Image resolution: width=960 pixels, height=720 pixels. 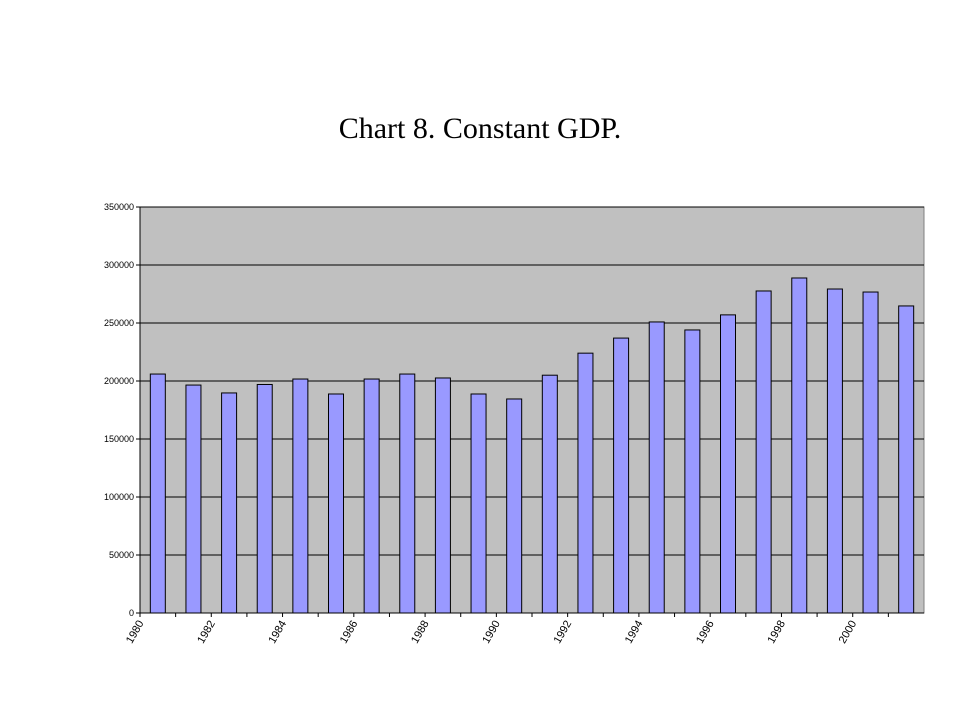 What do you see at coordinates (848, 632) in the screenshot?
I see `x-tick-label: 2000` at bounding box center [848, 632].